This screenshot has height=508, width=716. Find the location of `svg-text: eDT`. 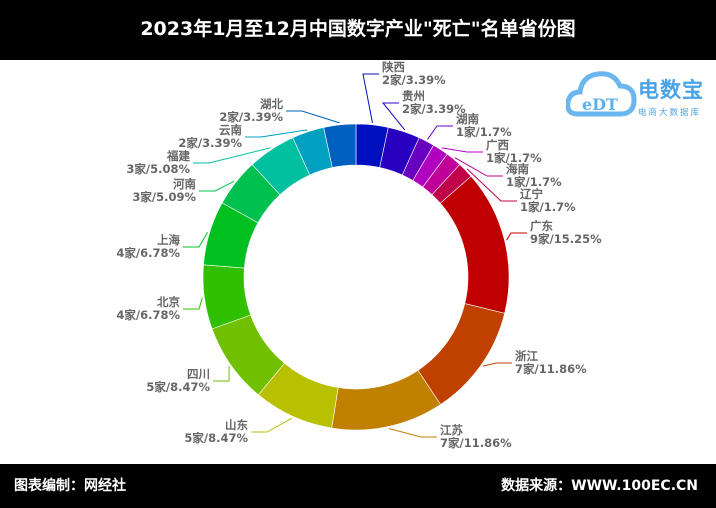

svg-text: eDT is located at coordinates (600, 104).